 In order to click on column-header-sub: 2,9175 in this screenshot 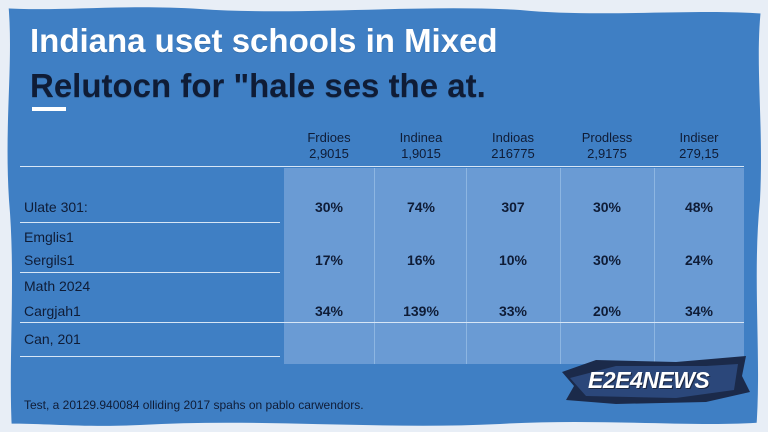, I will do `click(607, 153)`.